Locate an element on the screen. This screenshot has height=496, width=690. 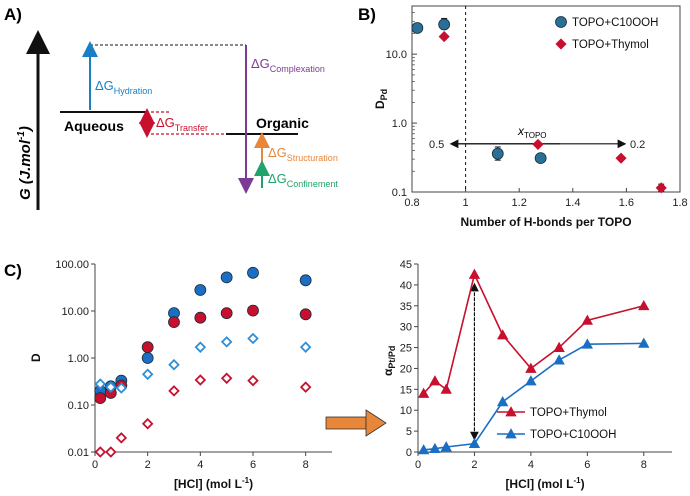
fraction-left-value: 0.5 is located at coordinates (436, 145).